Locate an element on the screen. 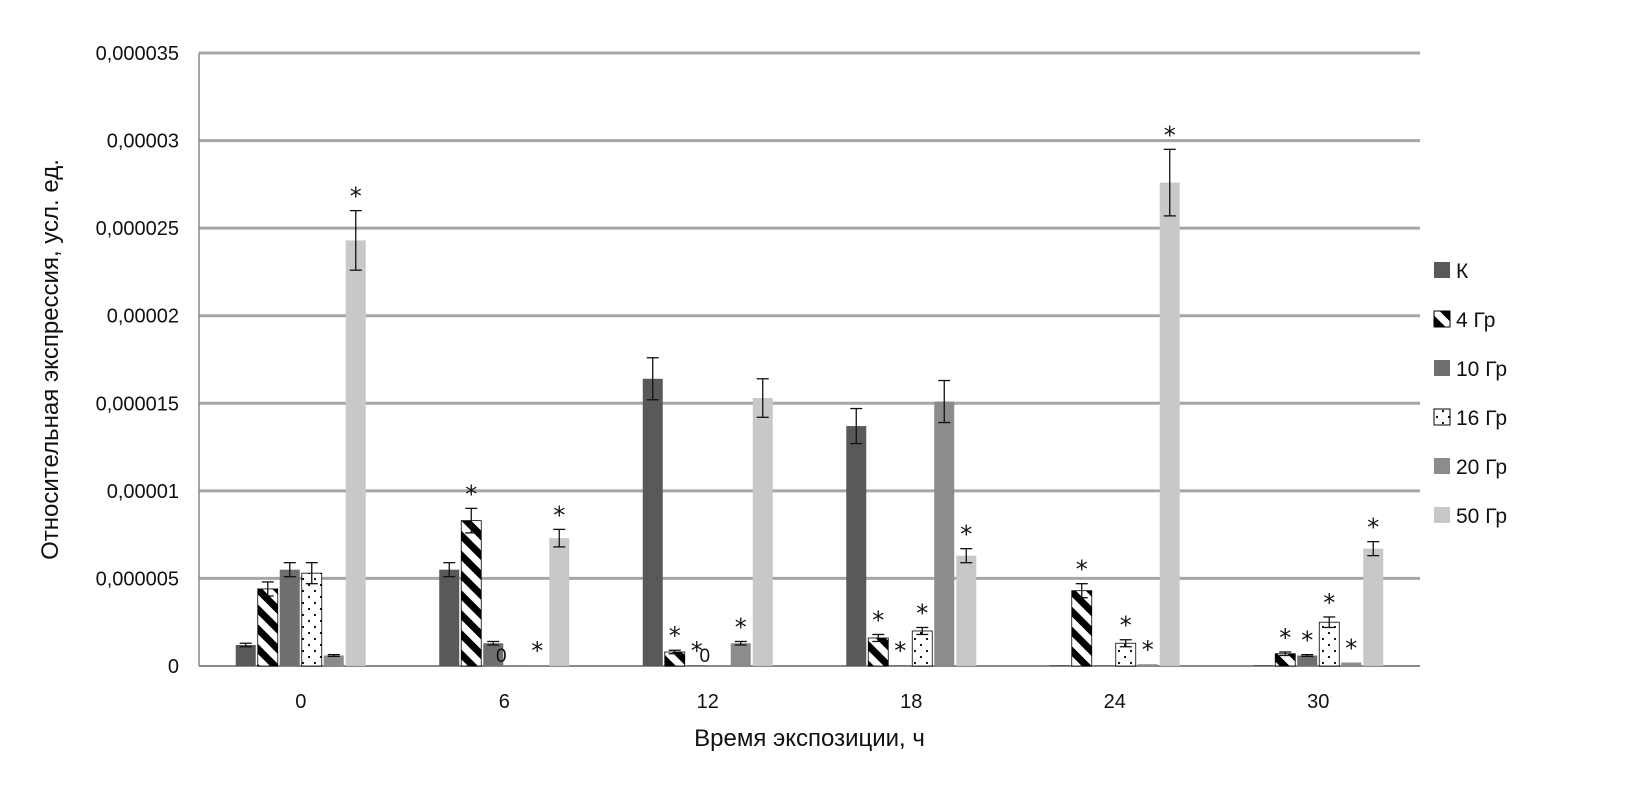 This screenshot has height=803, width=1631. x-tick-label: 12 is located at coordinates (708, 702).